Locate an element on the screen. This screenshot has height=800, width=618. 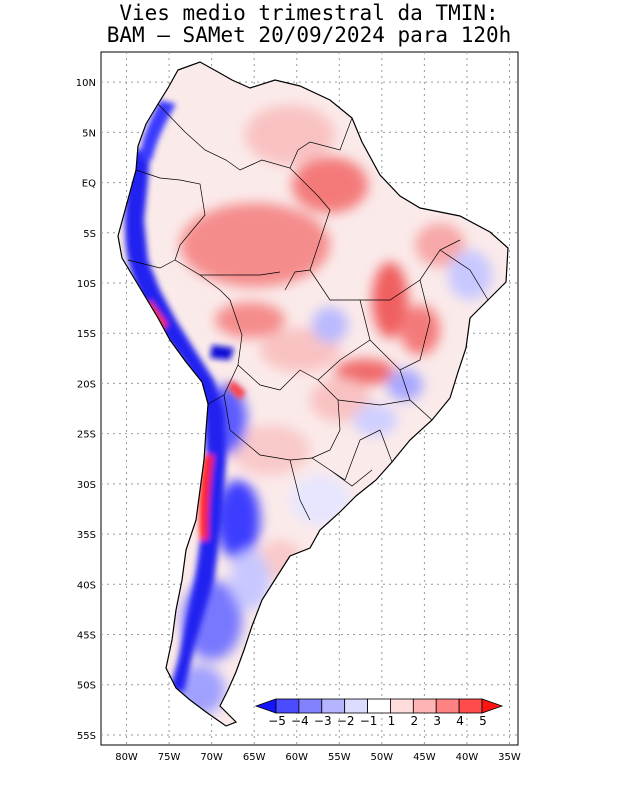
colorbar-label: 2 is located at coordinates (415, 721).